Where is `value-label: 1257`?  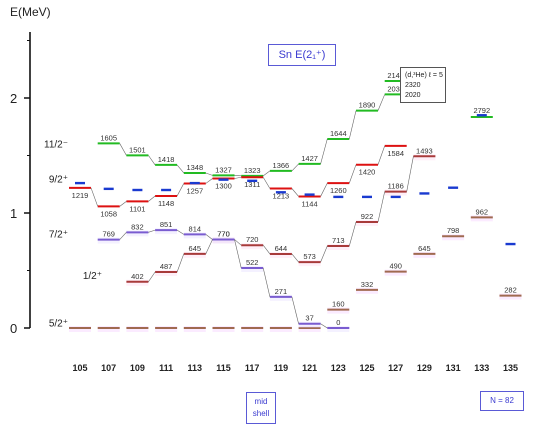
value-label: 1257 is located at coordinates (194, 190).